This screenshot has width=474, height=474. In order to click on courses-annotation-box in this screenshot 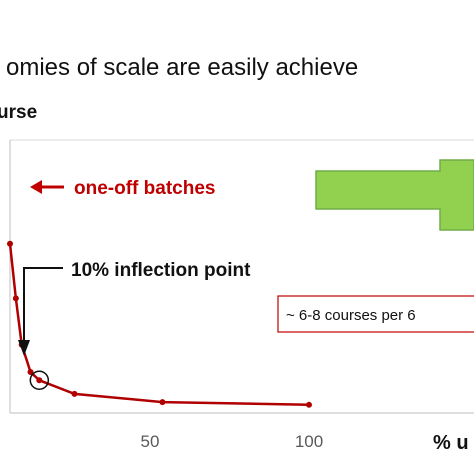, I will do `click(375, 314)`.